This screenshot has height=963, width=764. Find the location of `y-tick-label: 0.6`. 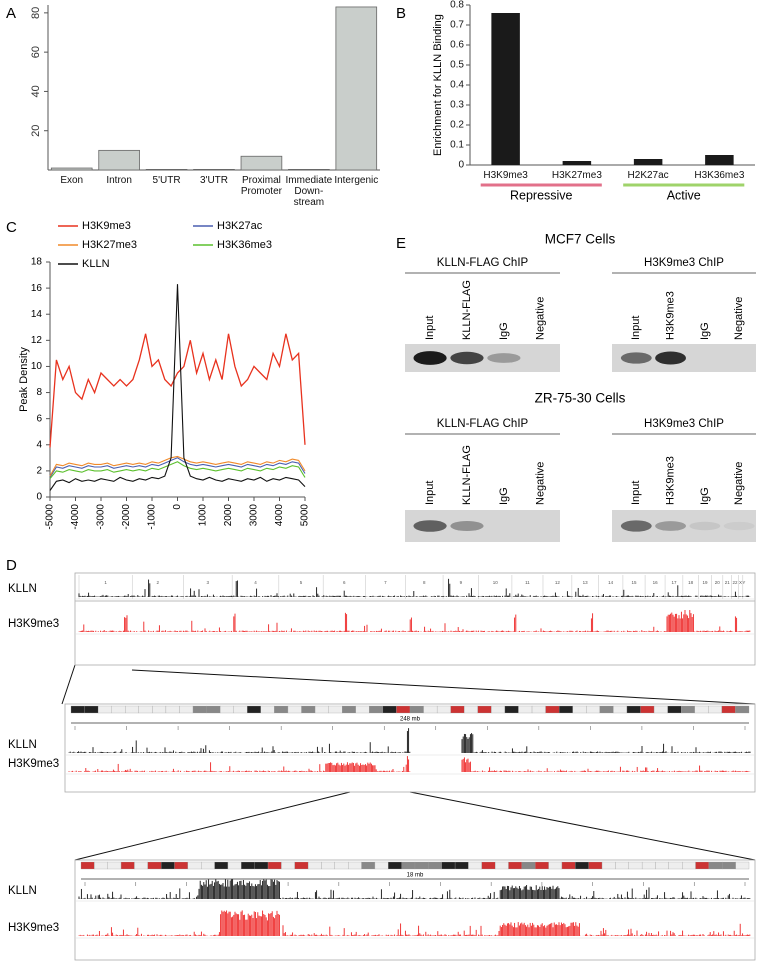

y-tick-label: 0.6 is located at coordinates (457, 45).